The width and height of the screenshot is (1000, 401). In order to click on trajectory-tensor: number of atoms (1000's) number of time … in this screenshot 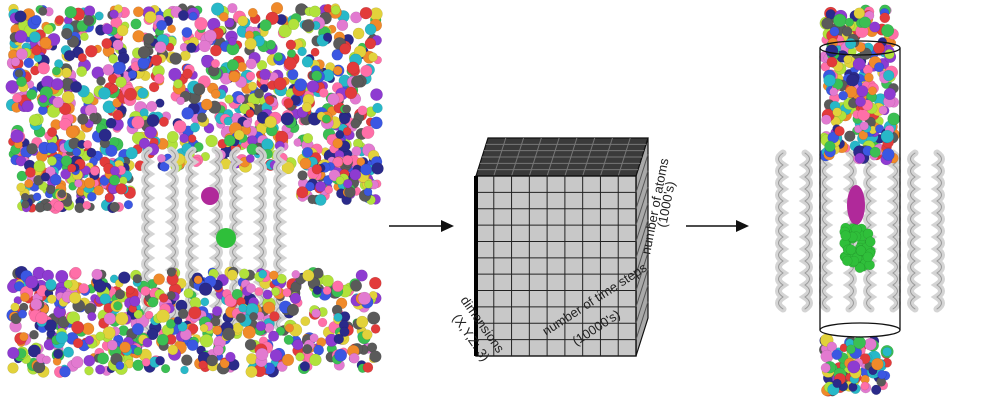, I will do `click(564, 250)`.